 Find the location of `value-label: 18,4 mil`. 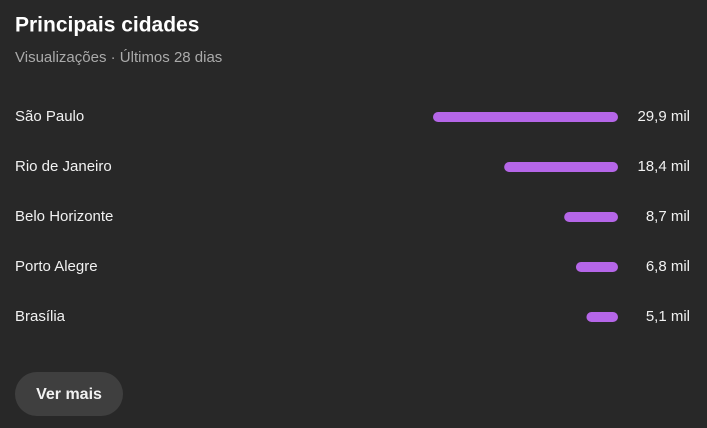

value-label: 18,4 mil is located at coordinates (663, 166).